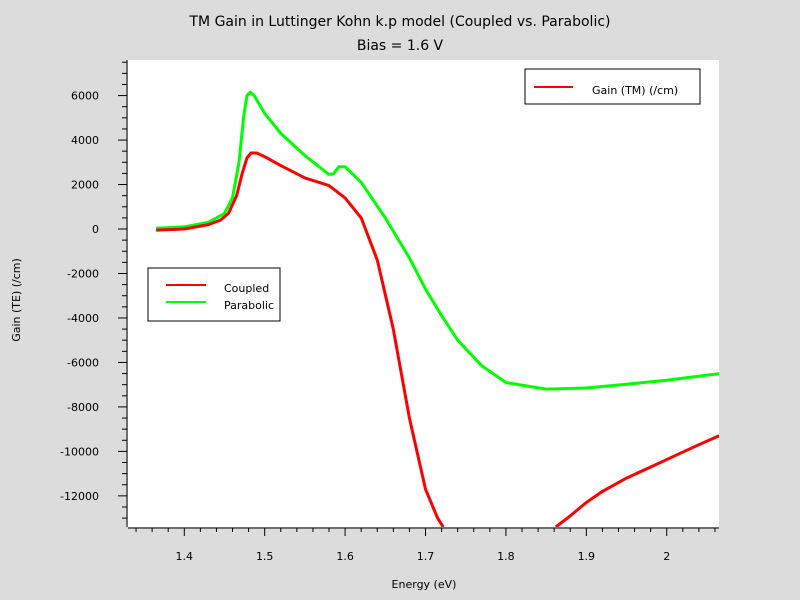  Describe the element at coordinates (400, 46) in the screenshot. I see `chart-subtitle: Bias = 1.6 V` at that location.